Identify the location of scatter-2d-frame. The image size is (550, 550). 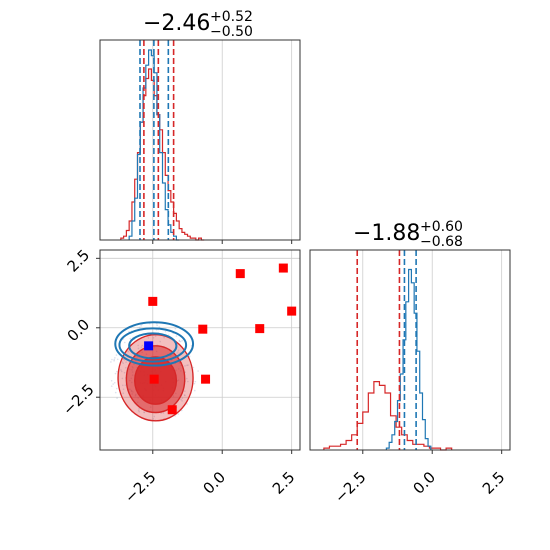
(200, 350).